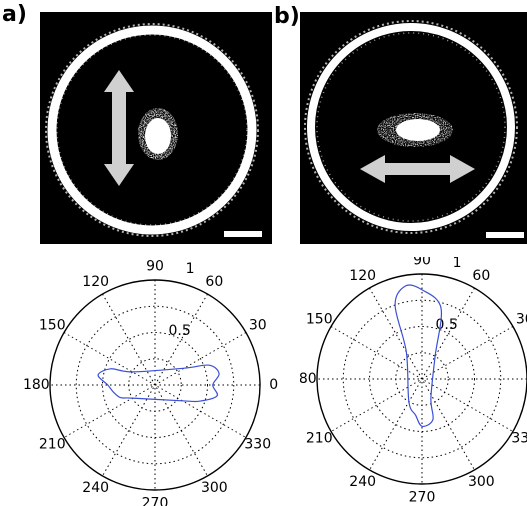 The height and width of the screenshot is (506, 527). I want to click on radial-tick-label: 0.5, so click(179, 331).